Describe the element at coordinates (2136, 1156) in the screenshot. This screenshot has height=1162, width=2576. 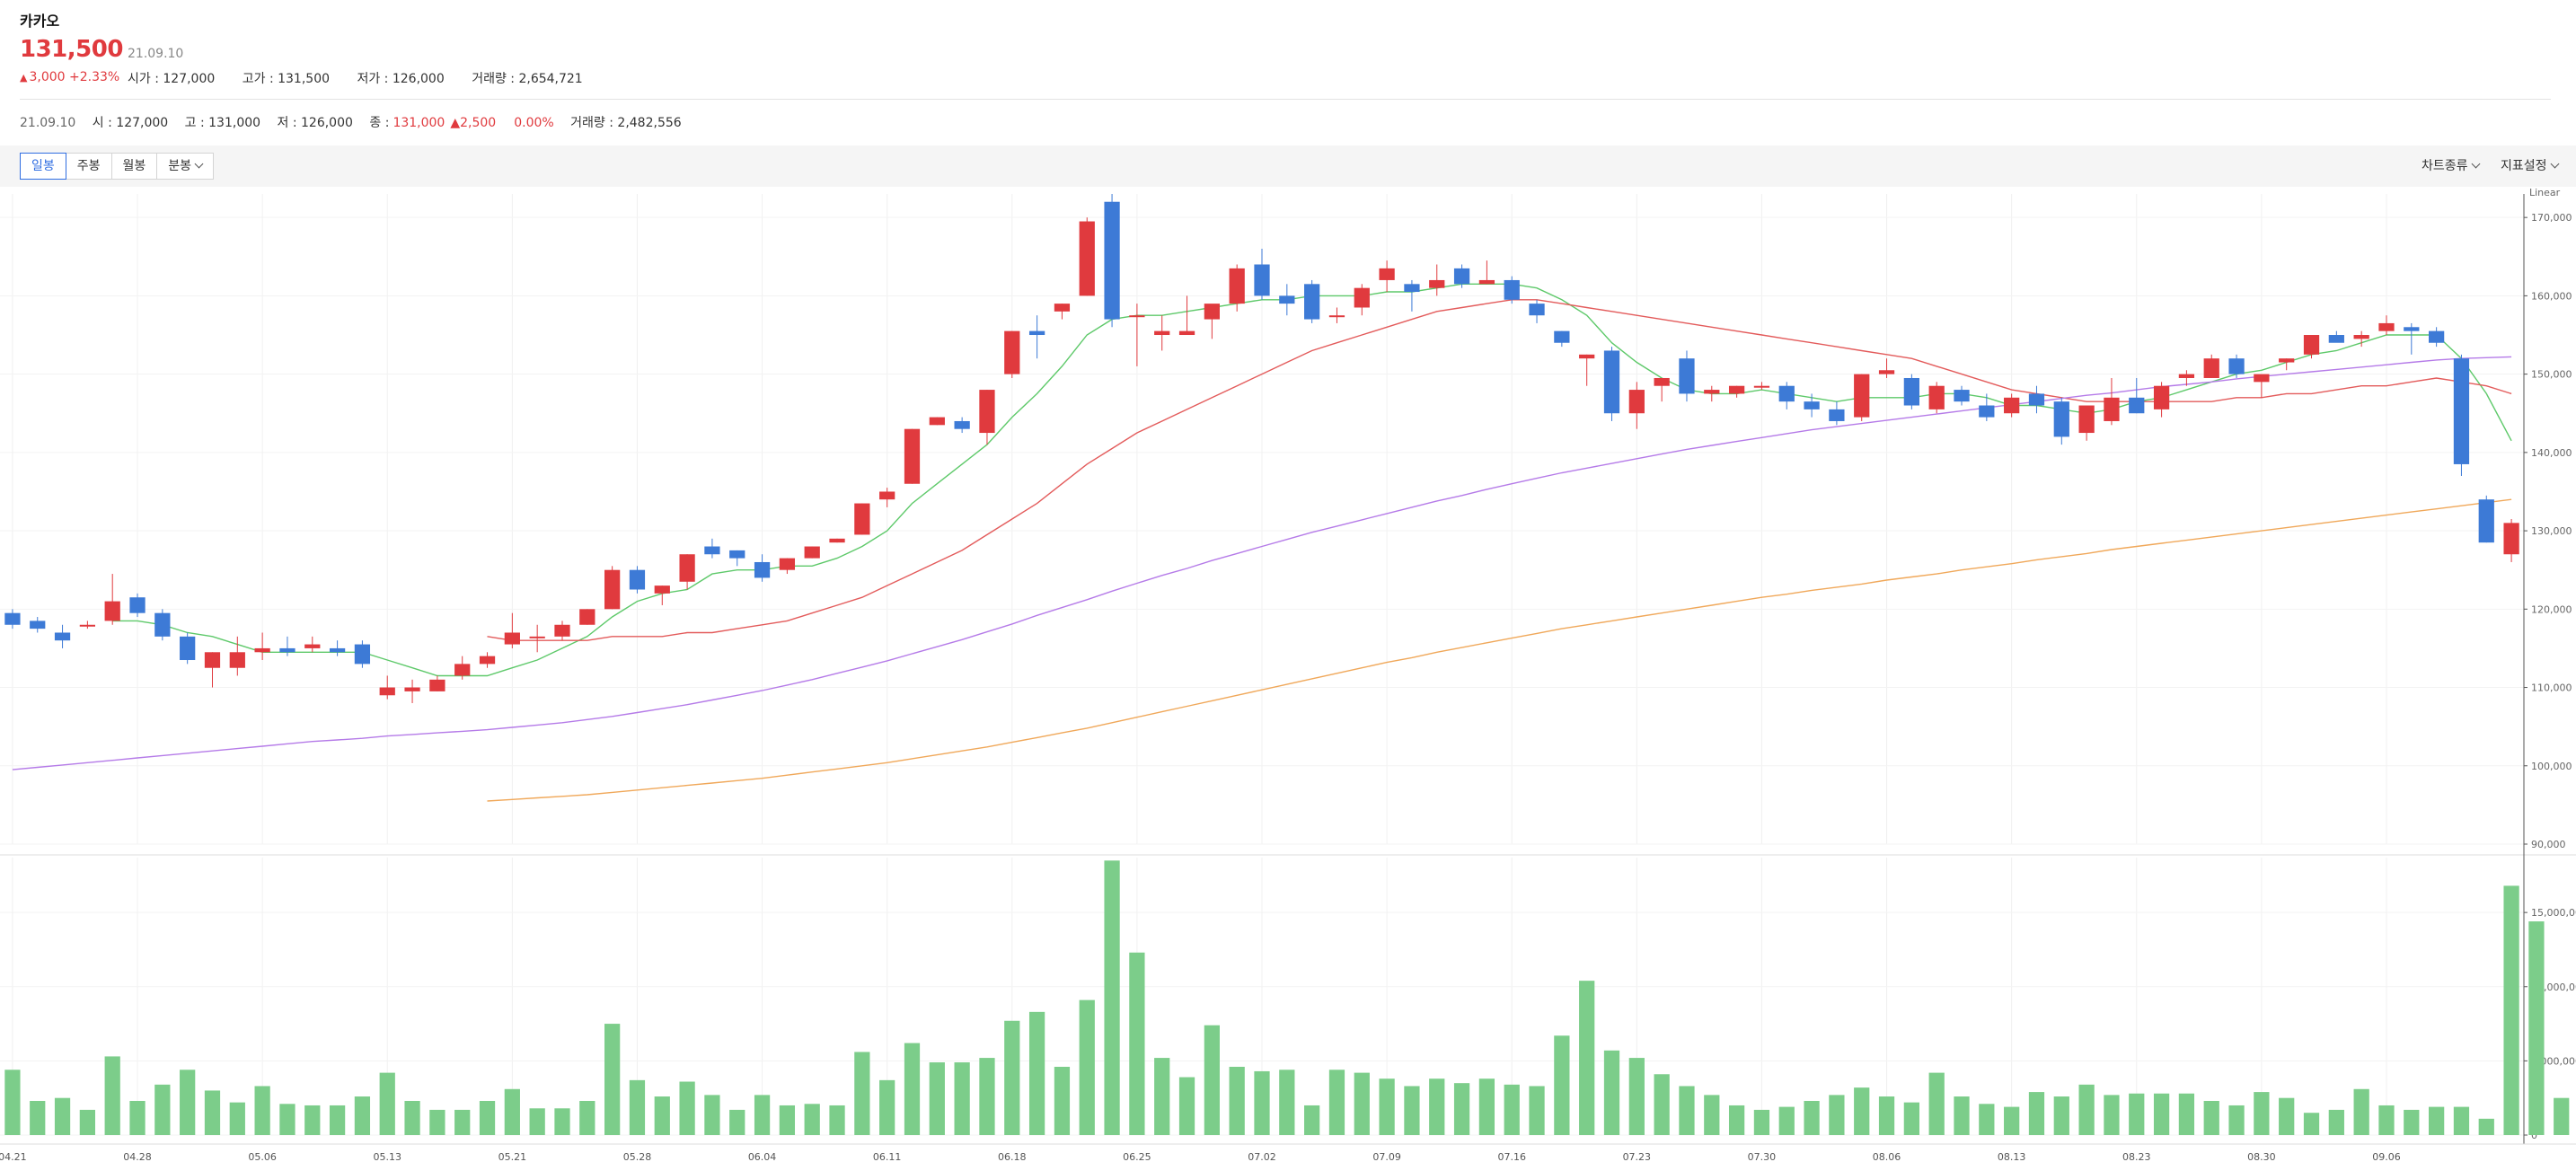
I see `x-tick-label: 08.23` at that location.